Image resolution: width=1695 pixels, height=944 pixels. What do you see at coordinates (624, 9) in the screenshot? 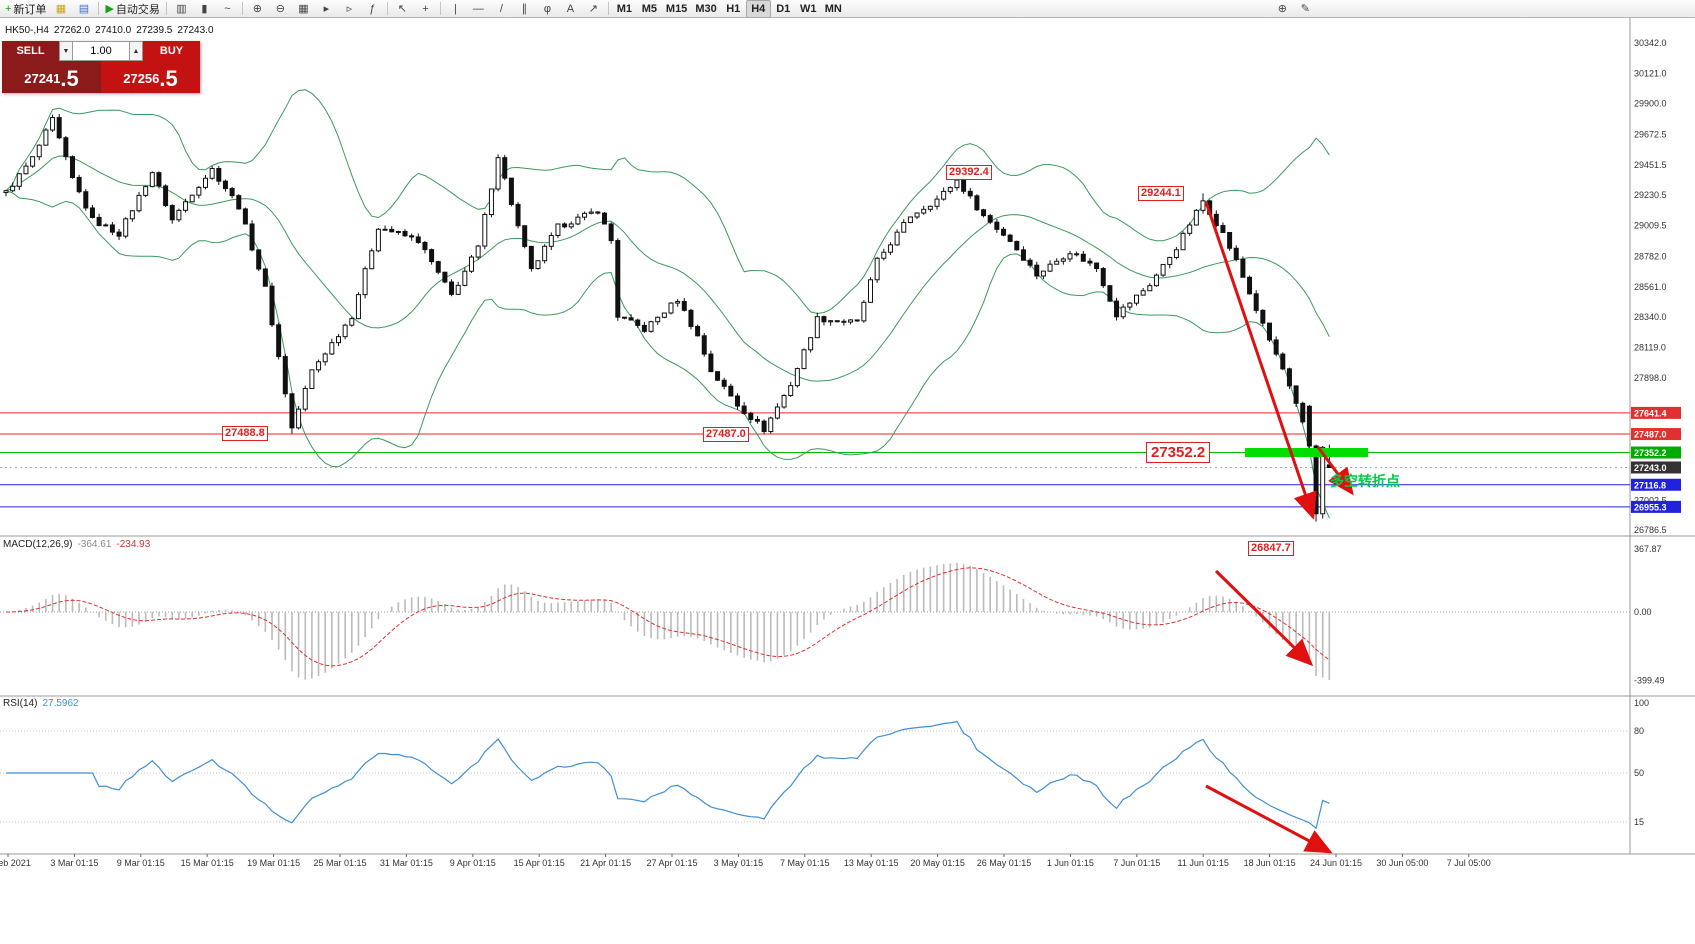
I see `timeframe-m1-button: M1` at bounding box center [624, 9].